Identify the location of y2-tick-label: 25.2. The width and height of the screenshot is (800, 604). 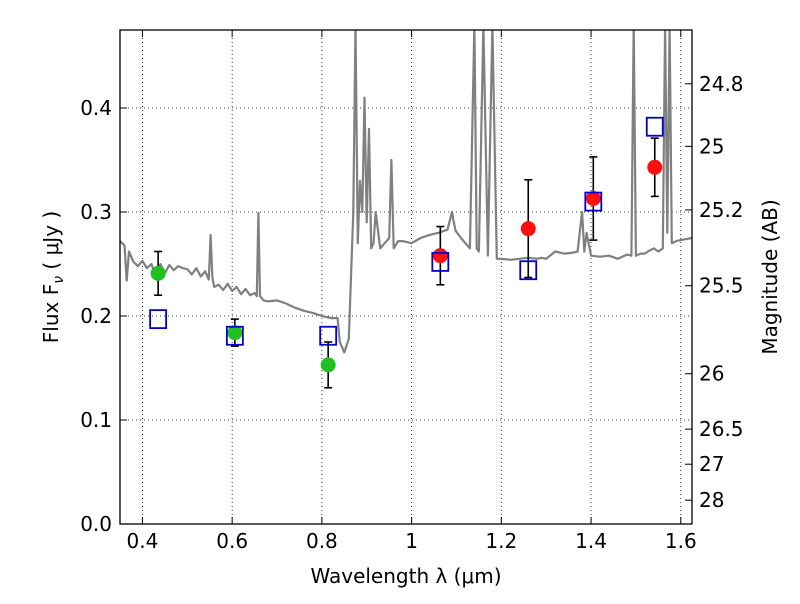
(721, 210).